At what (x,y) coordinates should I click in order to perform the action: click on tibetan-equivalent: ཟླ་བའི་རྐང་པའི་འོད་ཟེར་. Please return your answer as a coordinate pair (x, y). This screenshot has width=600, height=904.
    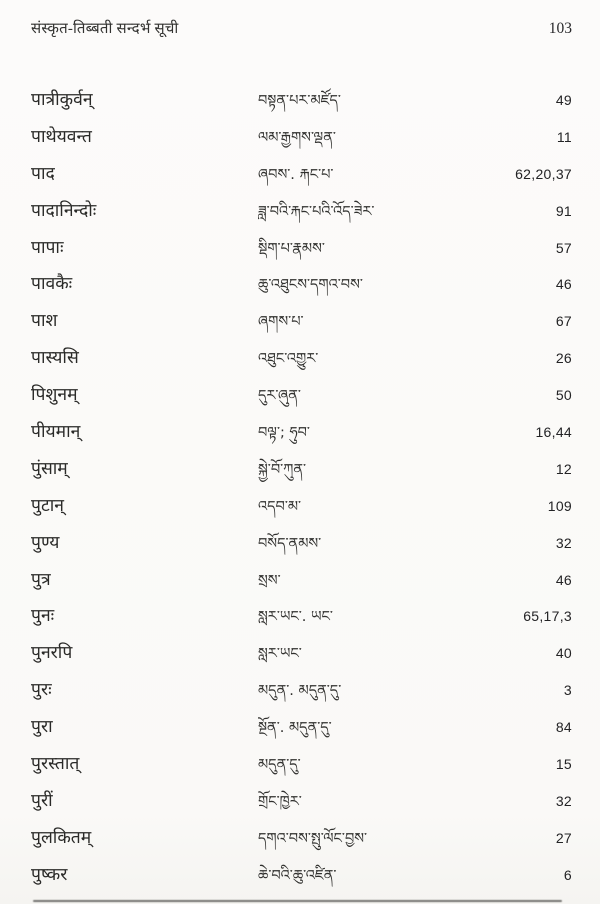
    Looking at the image, I should click on (316, 211).